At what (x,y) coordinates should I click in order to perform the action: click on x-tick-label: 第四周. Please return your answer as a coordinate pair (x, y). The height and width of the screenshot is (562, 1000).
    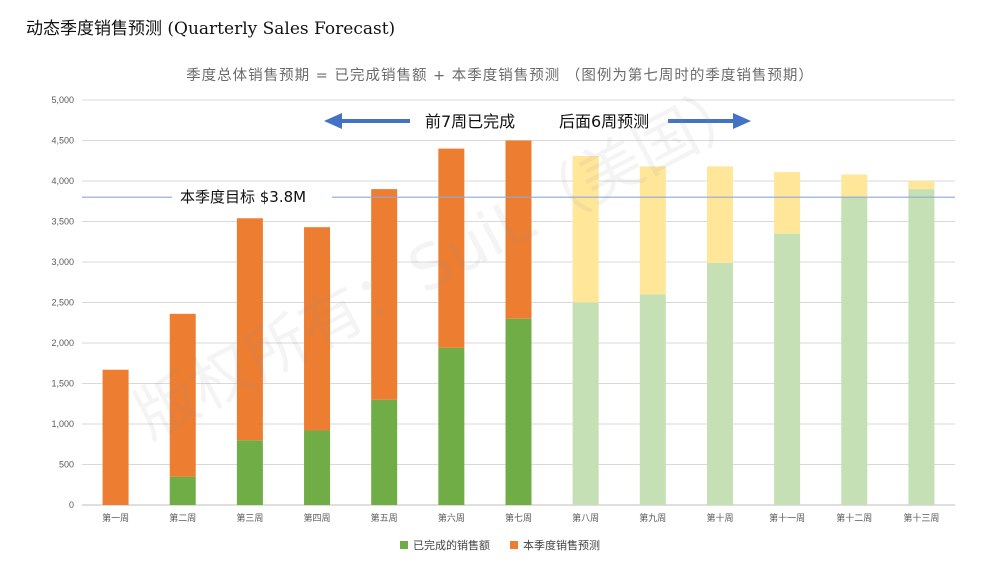
    Looking at the image, I should click on (317, 518).